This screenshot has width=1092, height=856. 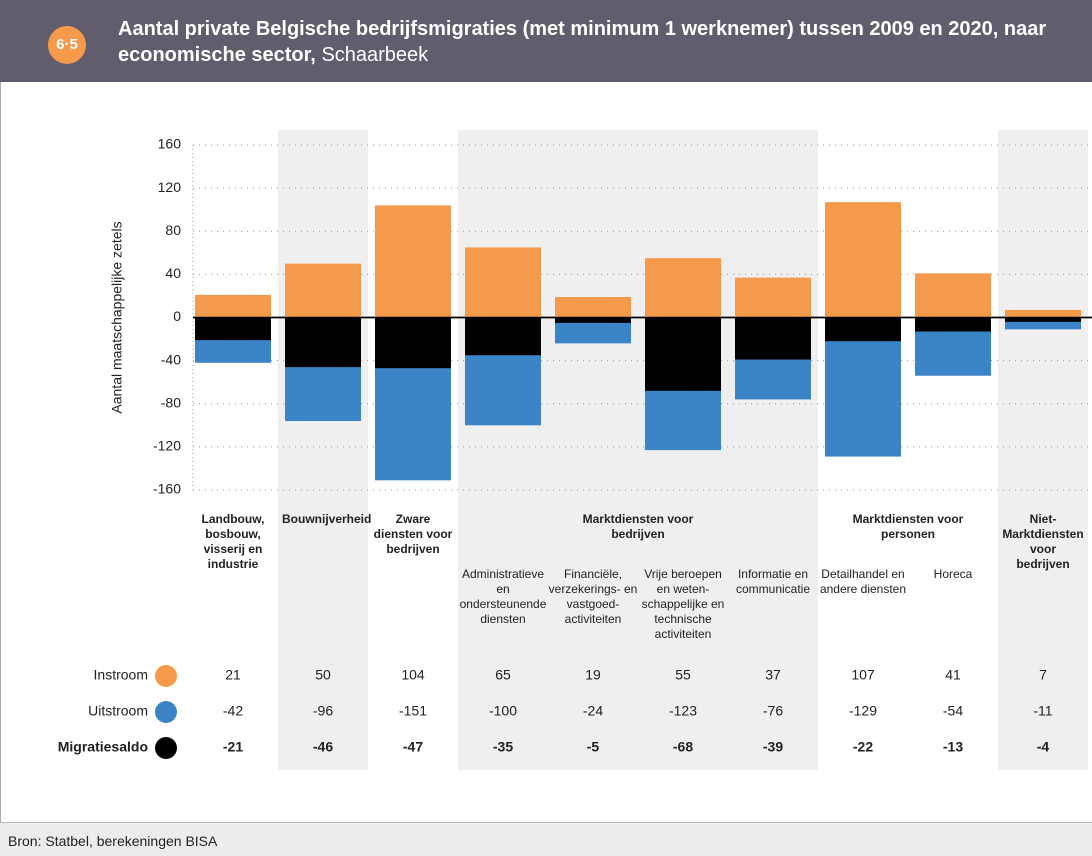 I want to click on value-label: 65, so click(x=503, y=675).